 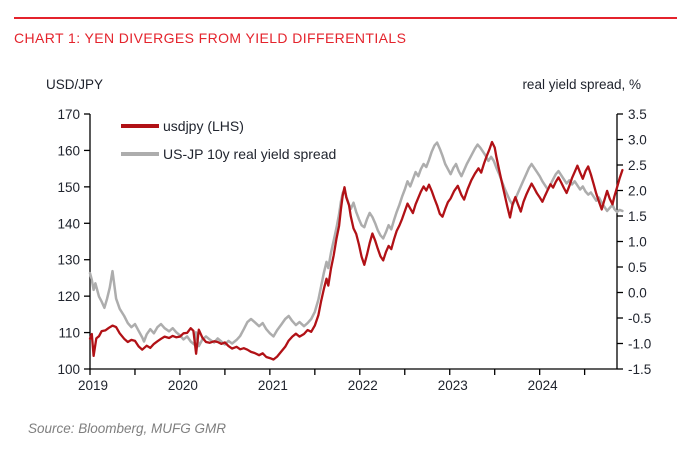 What do you see at coordinates (127, 428) in the screenshot?
I see `source-note: Source: Bloomberg, MUFG GMR` at bounding box center [127, 428].